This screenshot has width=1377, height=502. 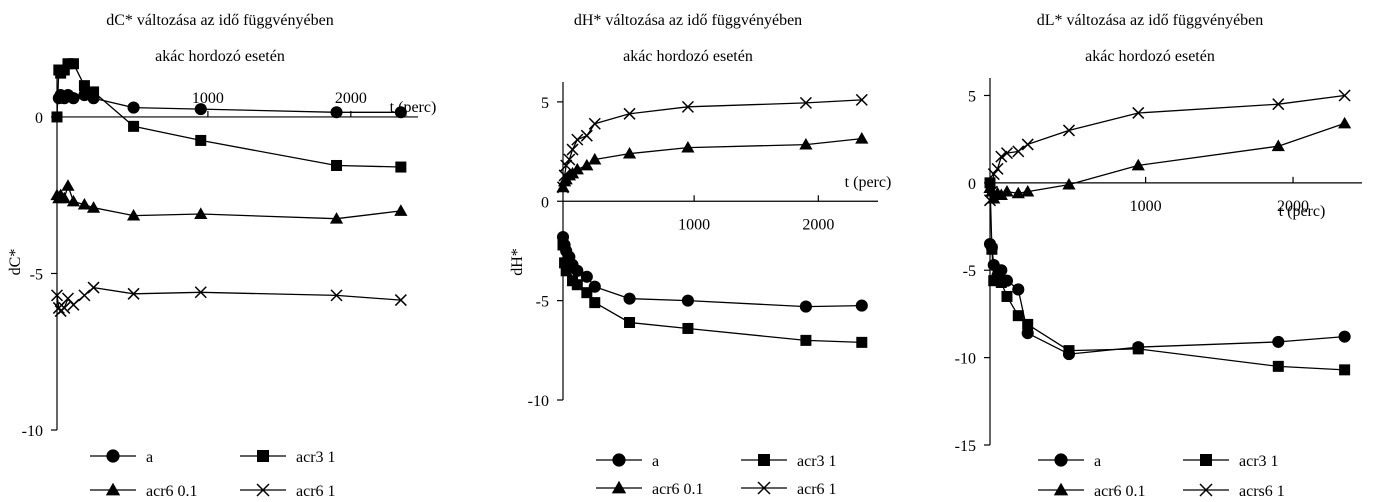 What do you see at coordinates (688, 20) in the screenshot?
I see `chart-title: dH* változása az idő függvényében` at bounding box center [688, 20].